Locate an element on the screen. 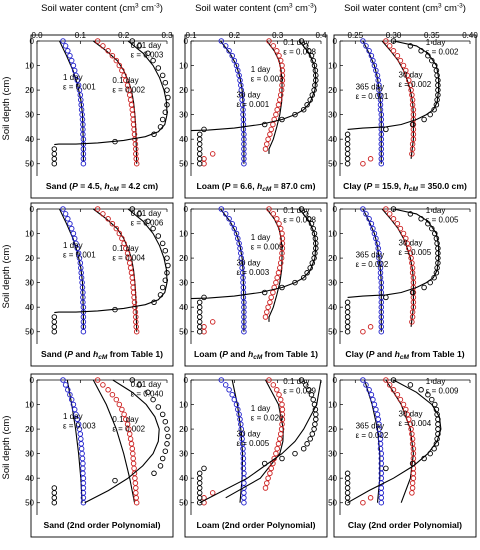 The width and height of the screenshot is (480, 550). y-tick-label: 0 is located at coordinates (335, 41).